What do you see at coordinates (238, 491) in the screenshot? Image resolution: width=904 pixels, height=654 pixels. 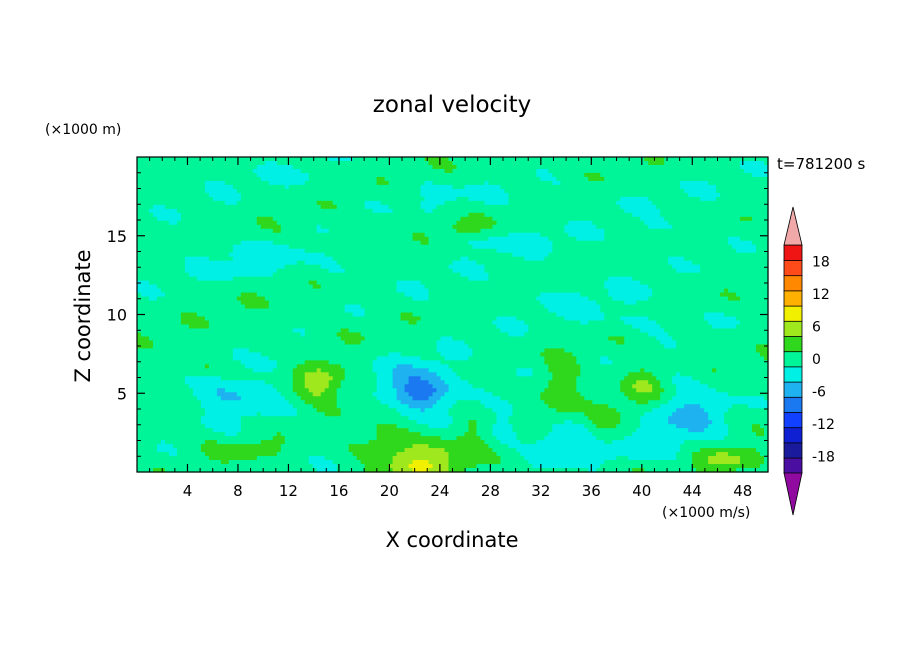 I see `x-tick-label: 8` at bounding box center [238, 491].